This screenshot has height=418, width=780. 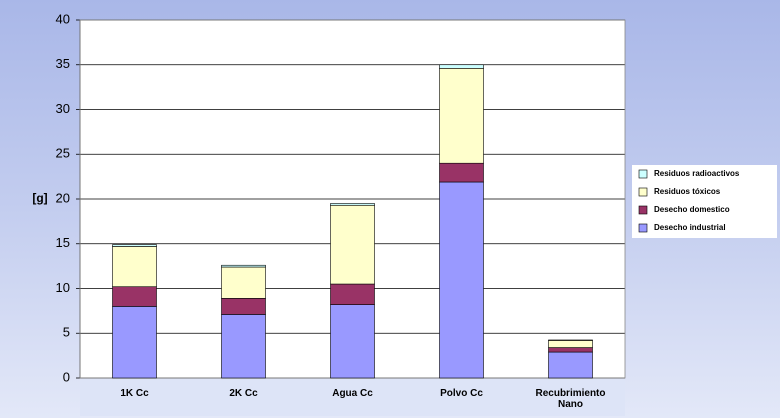 What do you see at coordinates (687, 191) in the screenshot?
I see `legend-label: Residuos tóxicos` at bounding box center [687, 191].